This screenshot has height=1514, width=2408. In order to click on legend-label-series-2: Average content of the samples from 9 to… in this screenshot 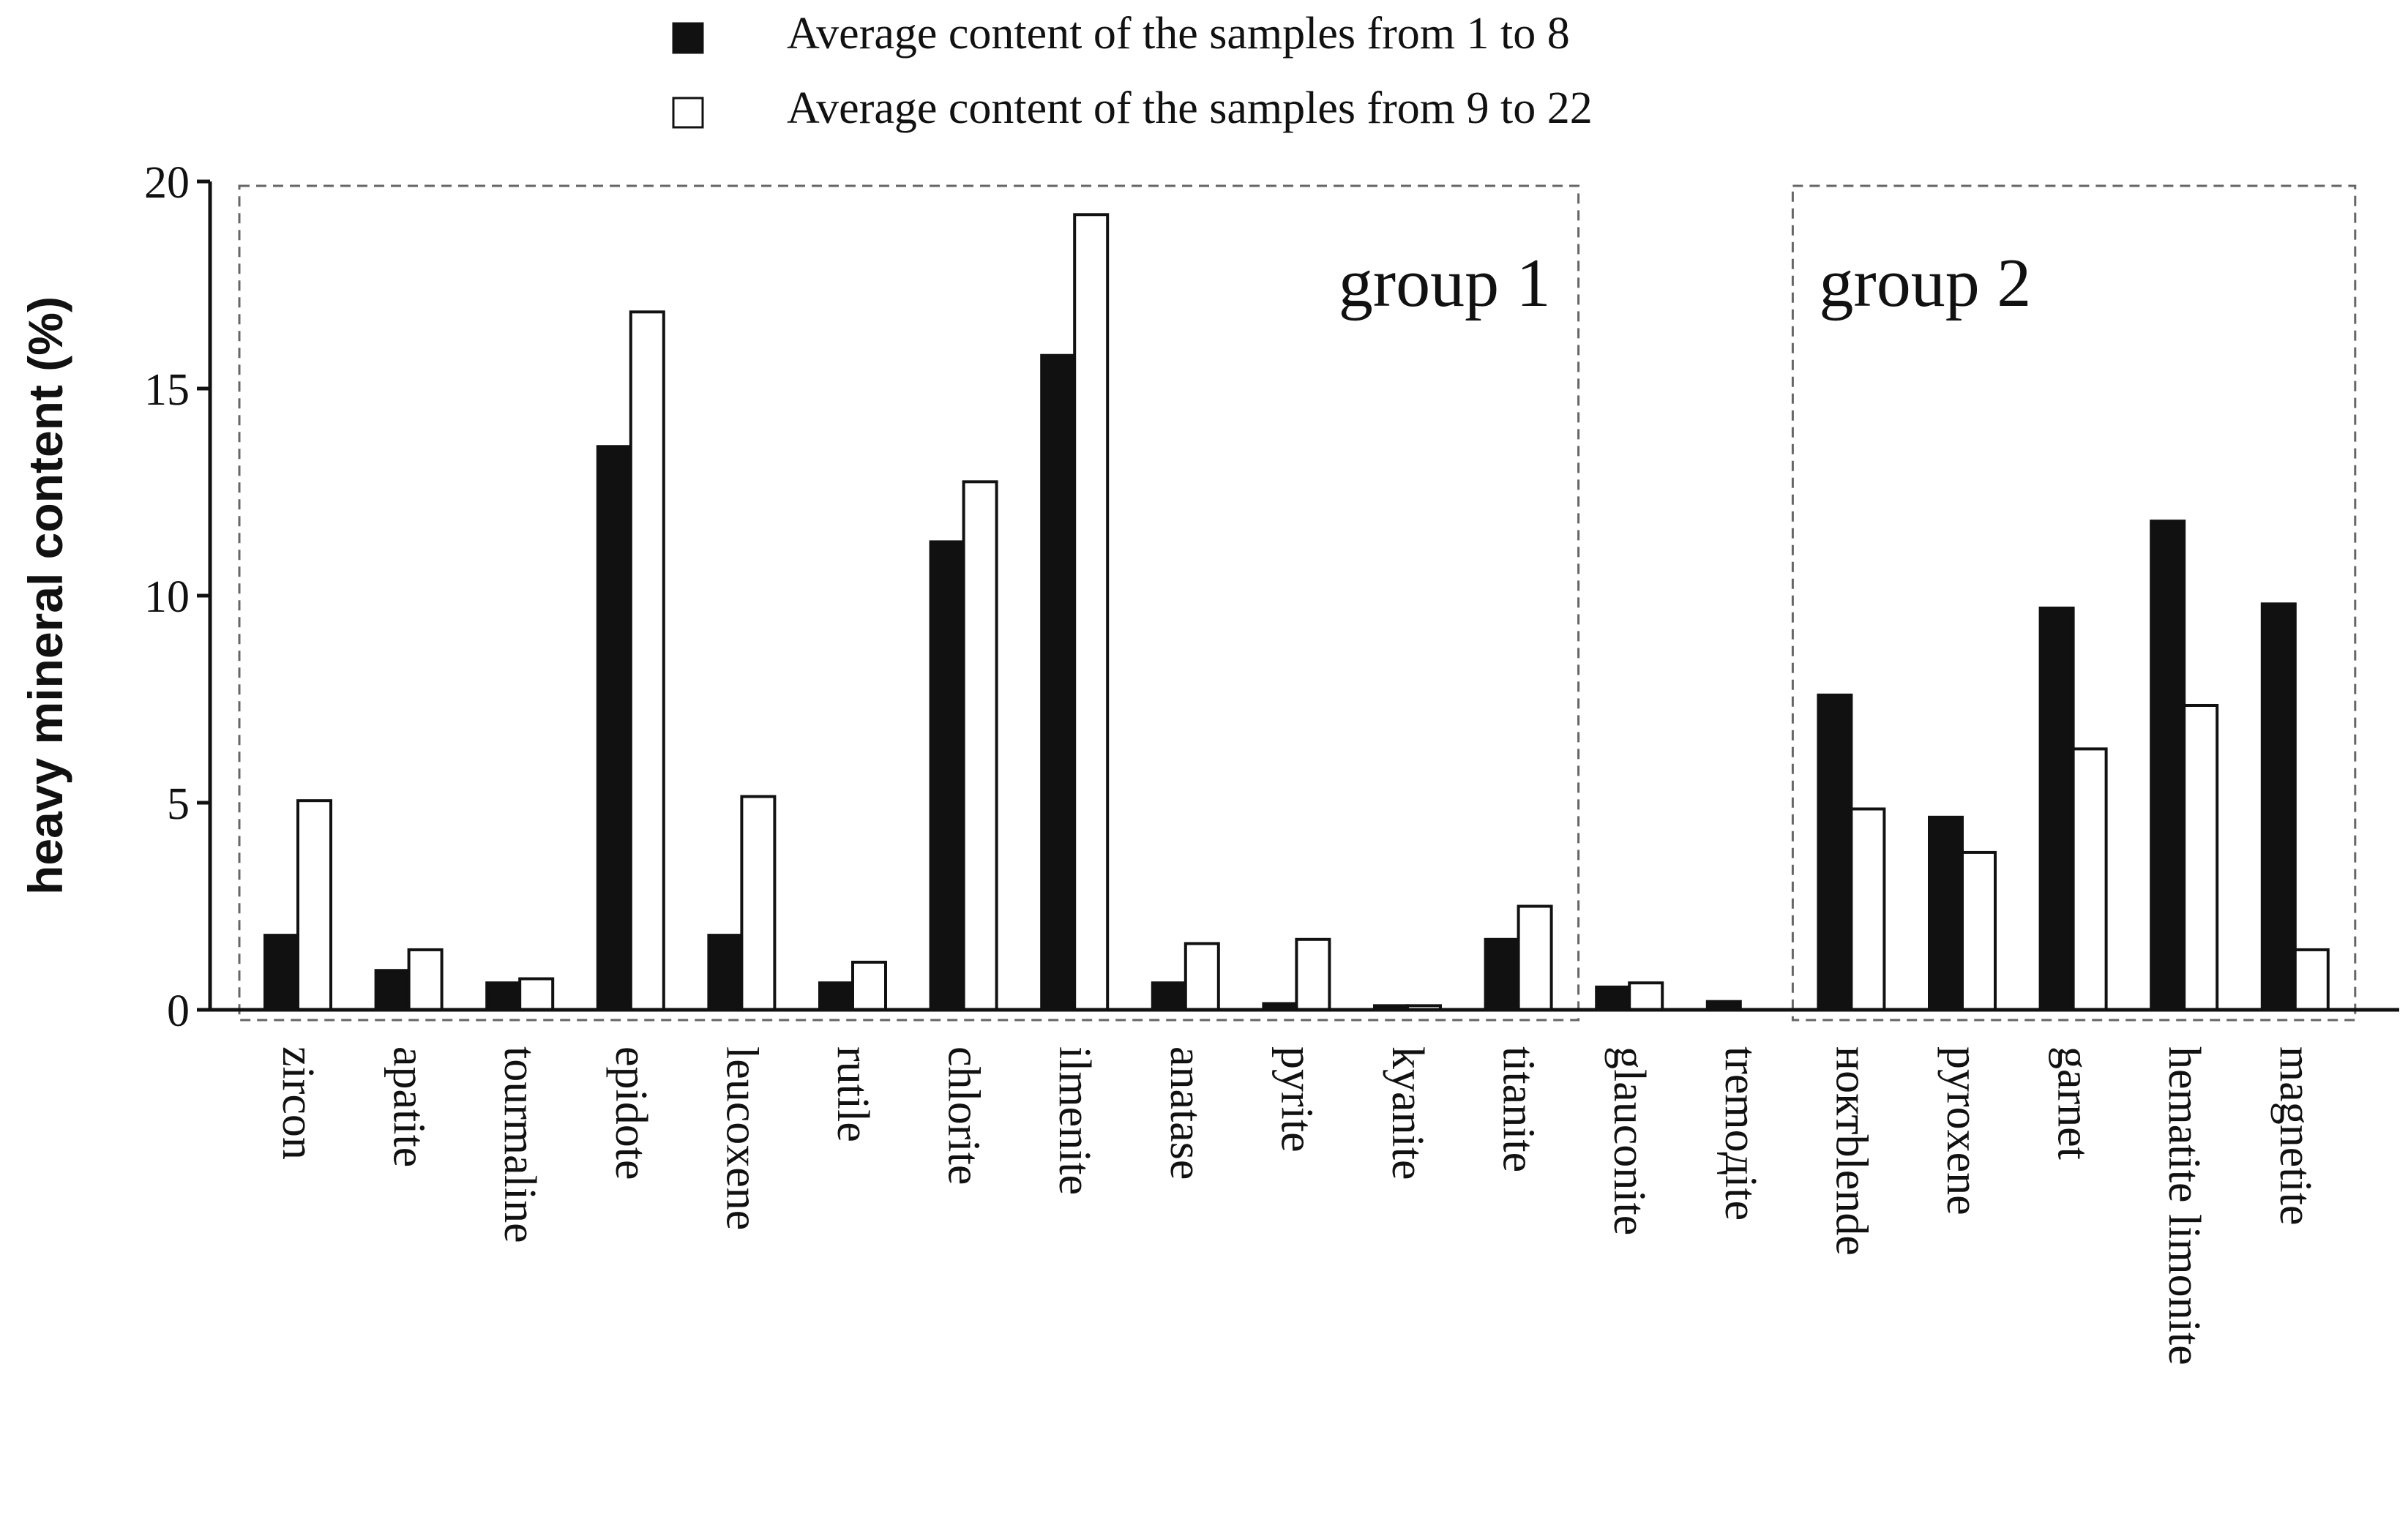, I will do `click(1190, 108)`.